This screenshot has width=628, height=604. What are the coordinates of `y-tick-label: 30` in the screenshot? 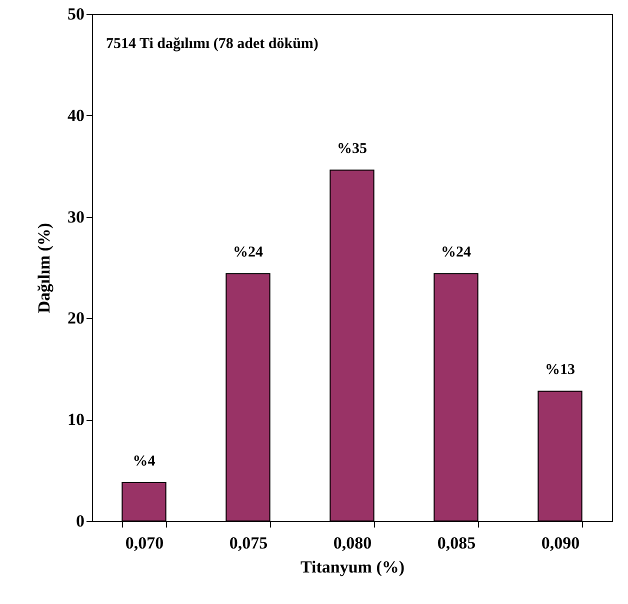 It's located at (76, 216).